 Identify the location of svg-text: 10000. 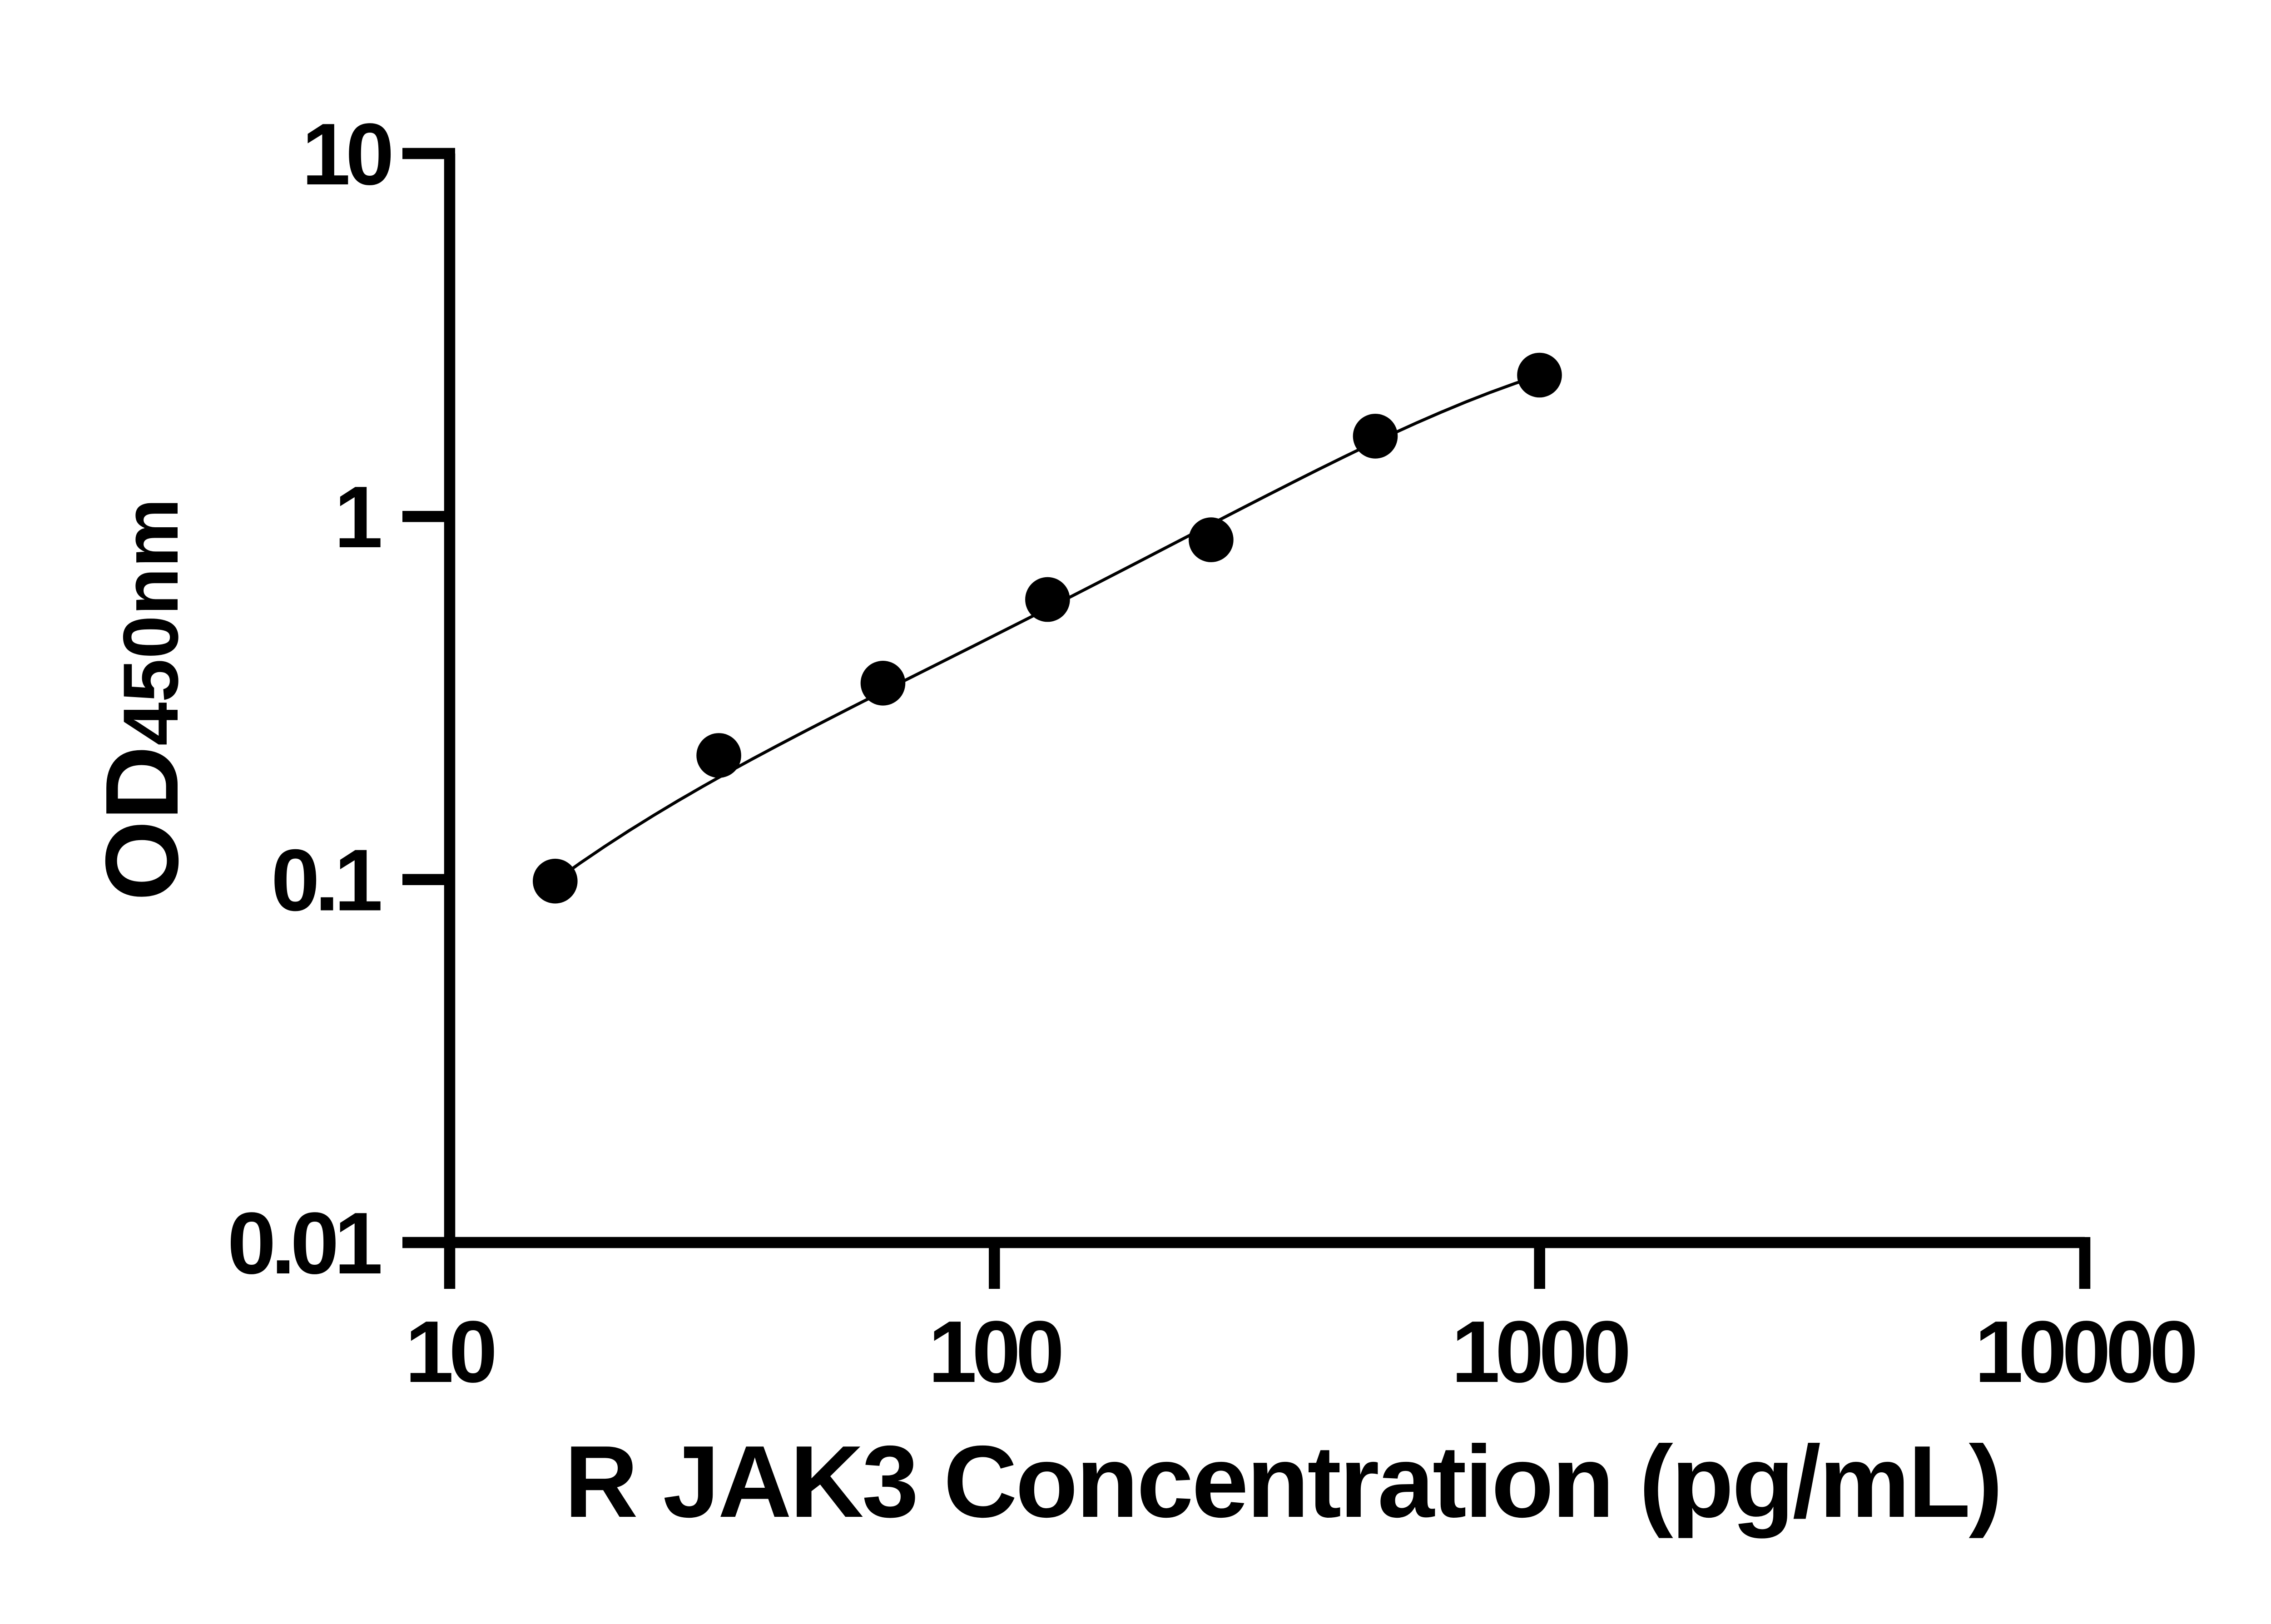
(2084, 1351).